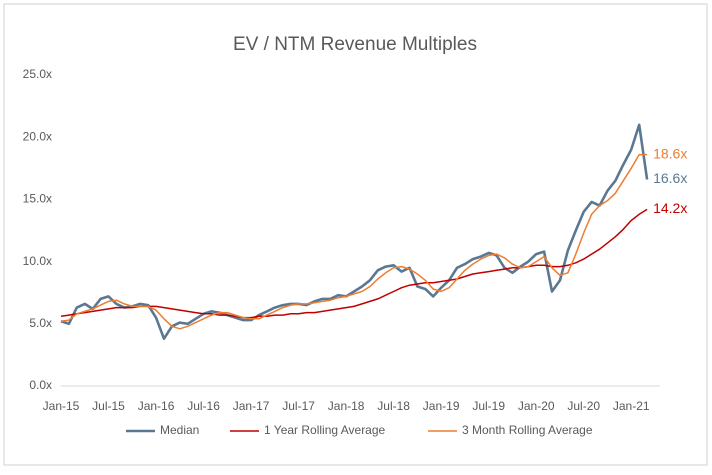  What do you see at coordinates (251, 406) in the screenshot?
I see `x-tick-label: Jan-17` at bounding box center [251, 406].